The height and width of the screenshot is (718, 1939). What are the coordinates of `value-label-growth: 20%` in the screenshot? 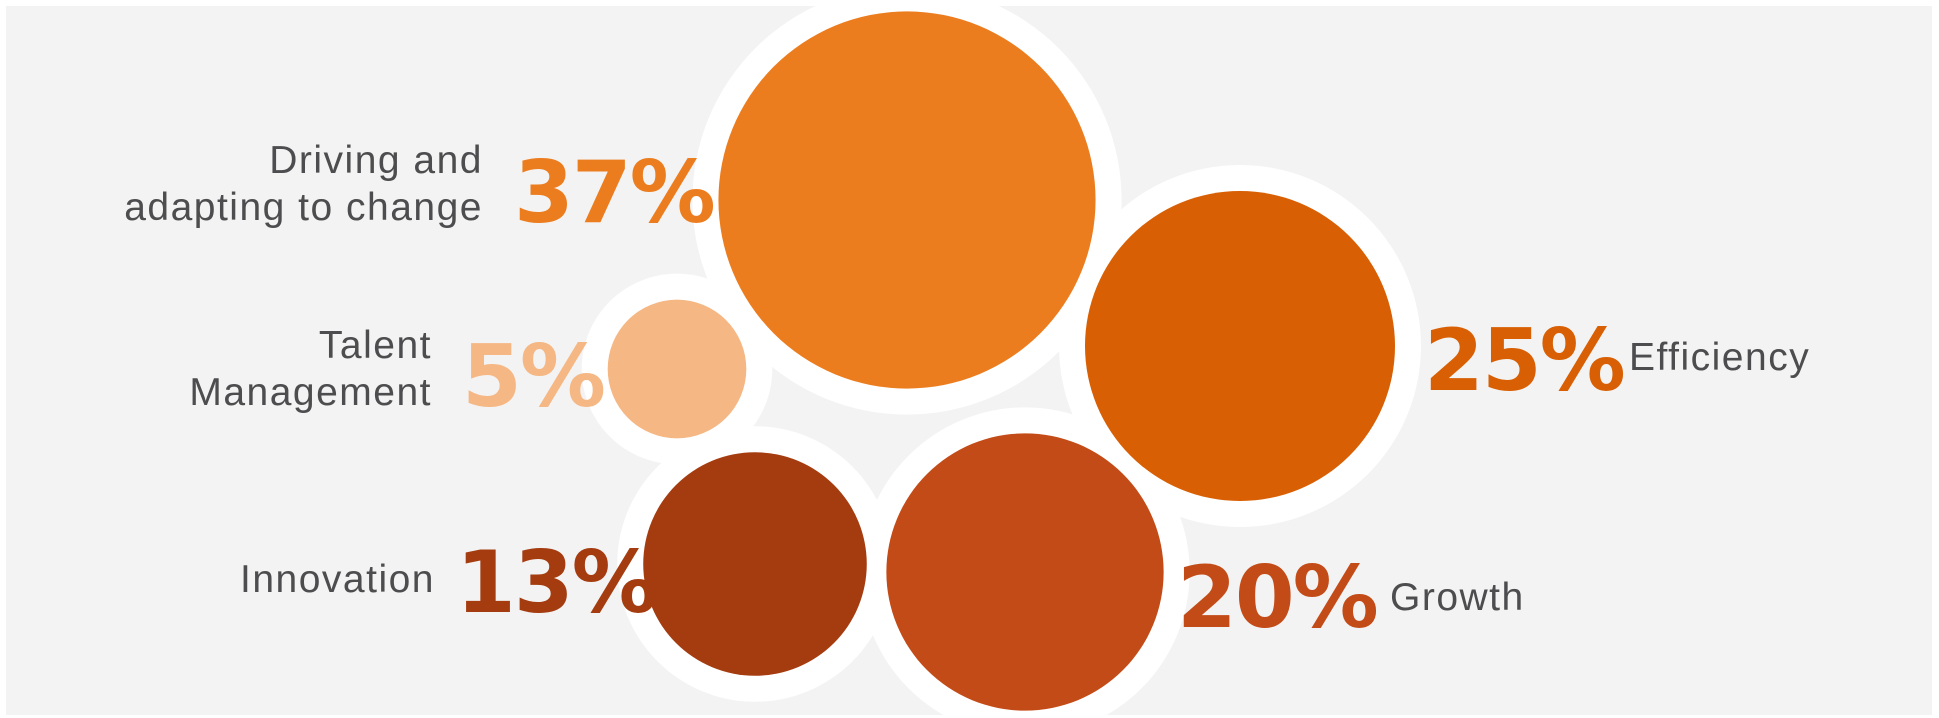 It's located at (1278, 598).